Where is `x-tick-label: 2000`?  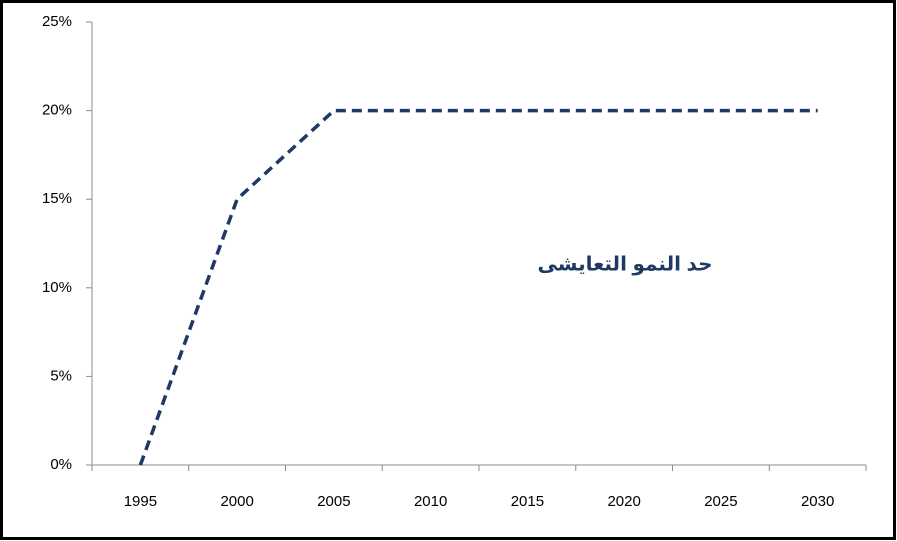 x-tick-label: 2000 is located at coordinates (236, 501).